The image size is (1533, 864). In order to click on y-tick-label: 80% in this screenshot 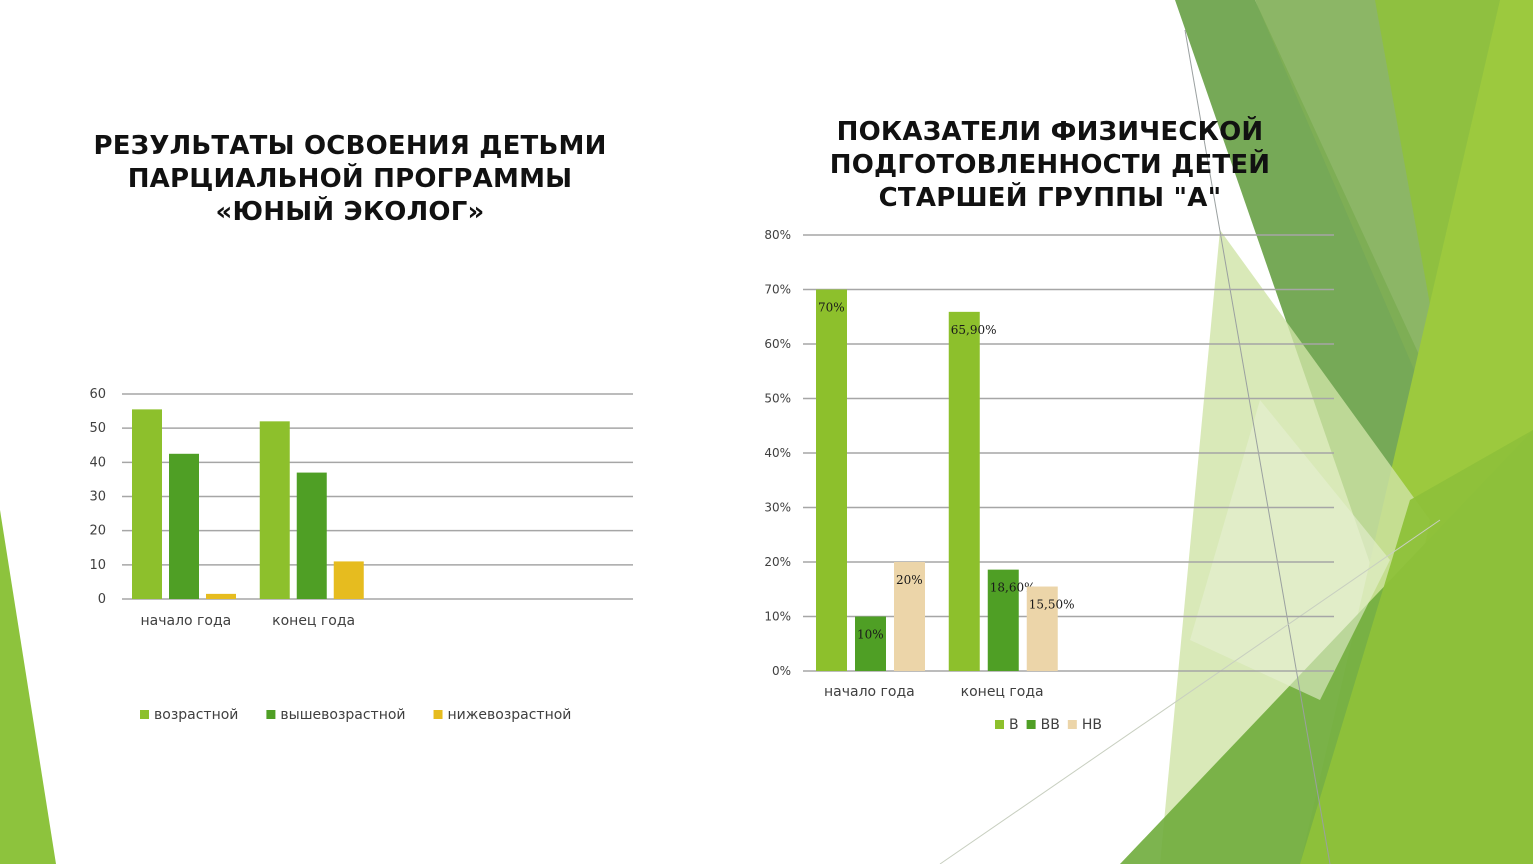, I will do `click(777, 235)`.